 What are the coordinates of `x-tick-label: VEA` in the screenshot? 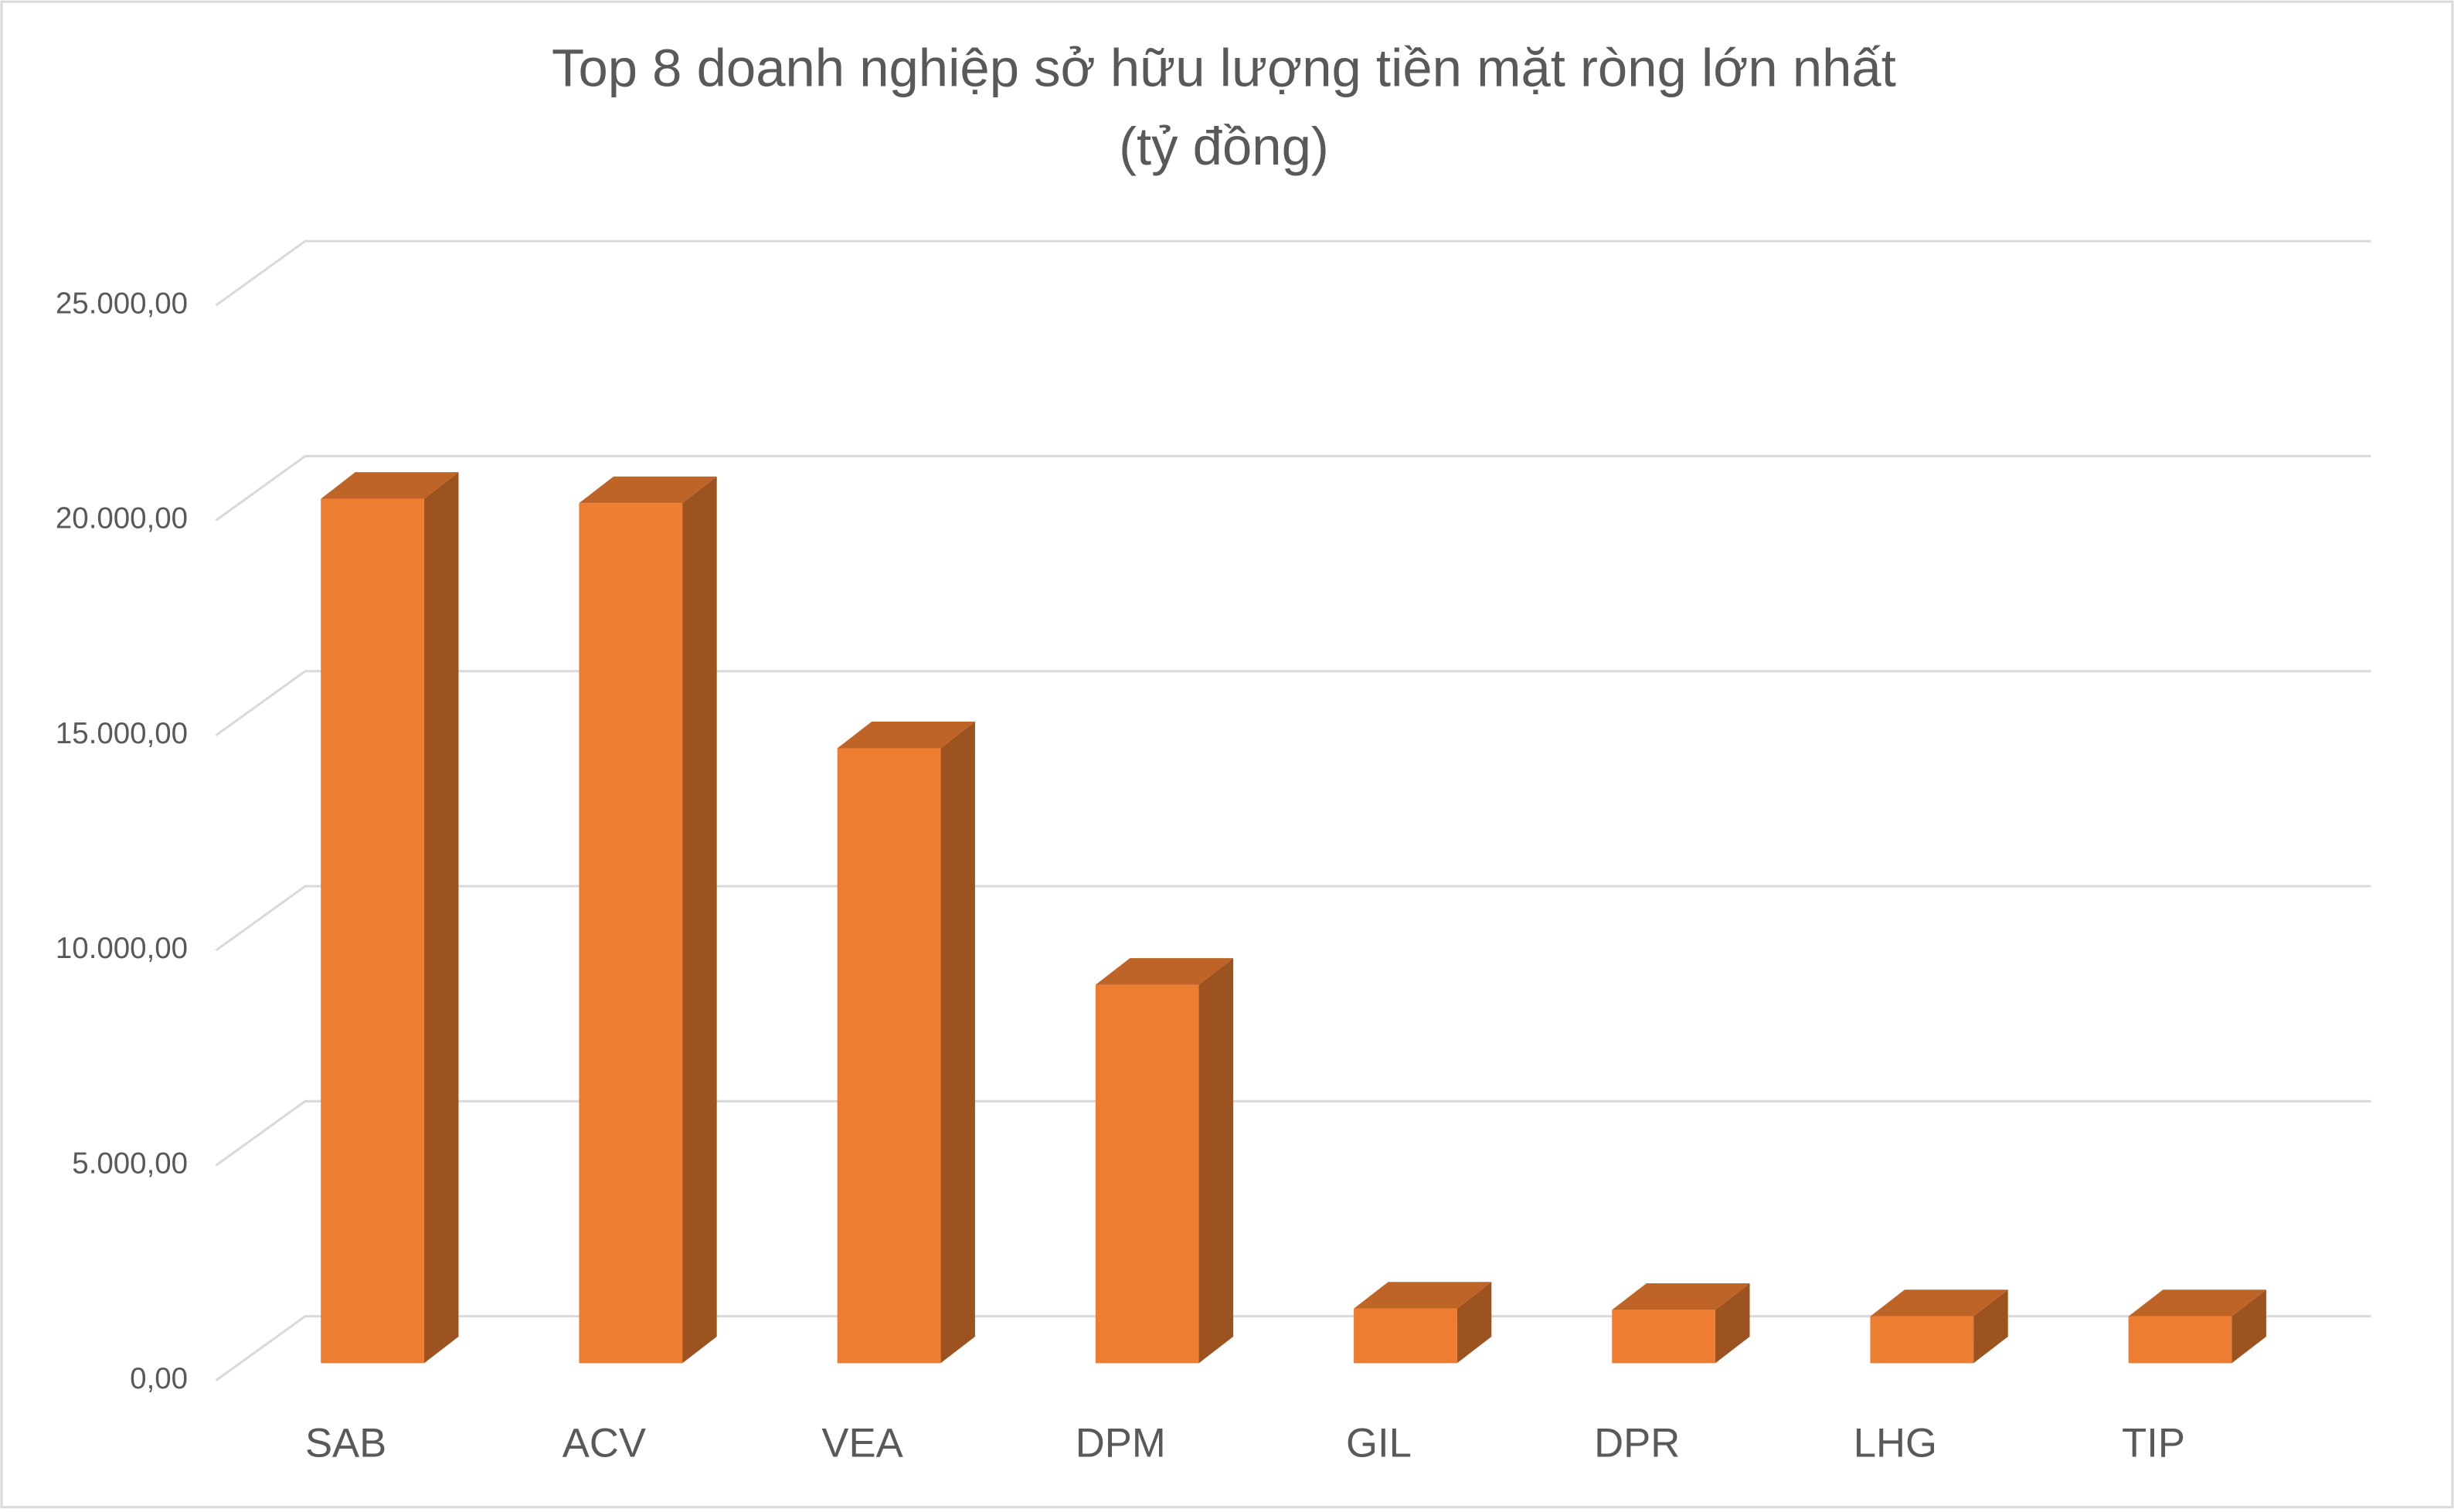 It's located at (862, 1443).